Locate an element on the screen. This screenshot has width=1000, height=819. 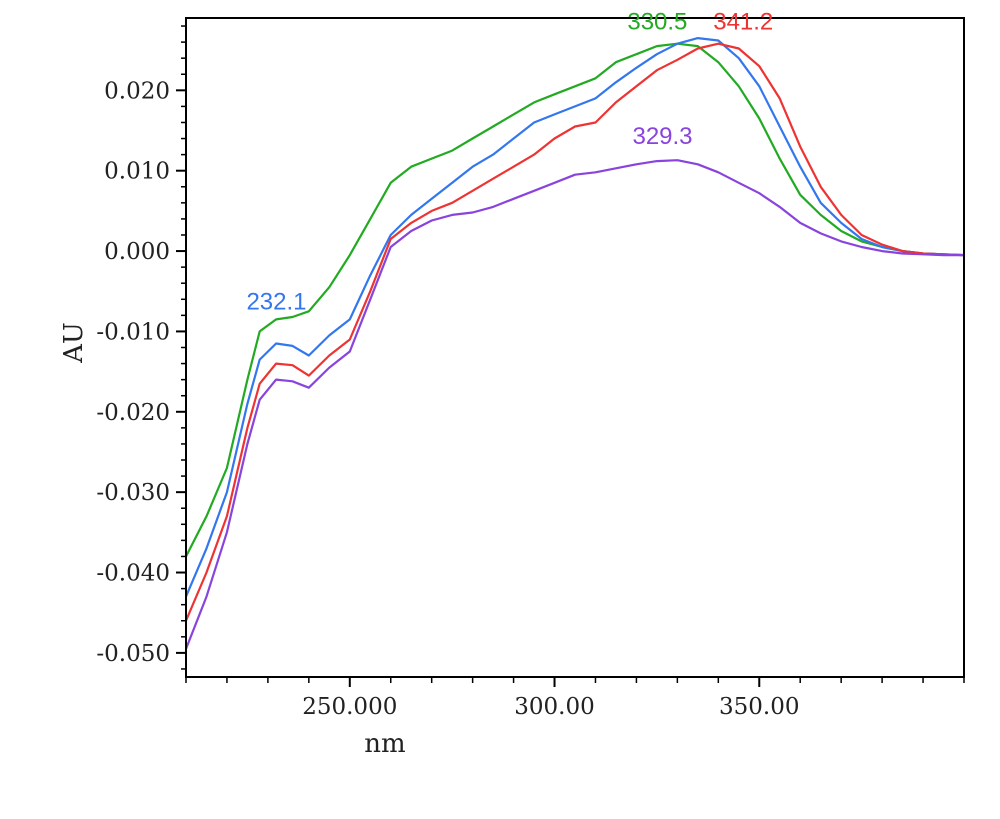
peak-label: 330.5 is located at coordinates (657, 22).